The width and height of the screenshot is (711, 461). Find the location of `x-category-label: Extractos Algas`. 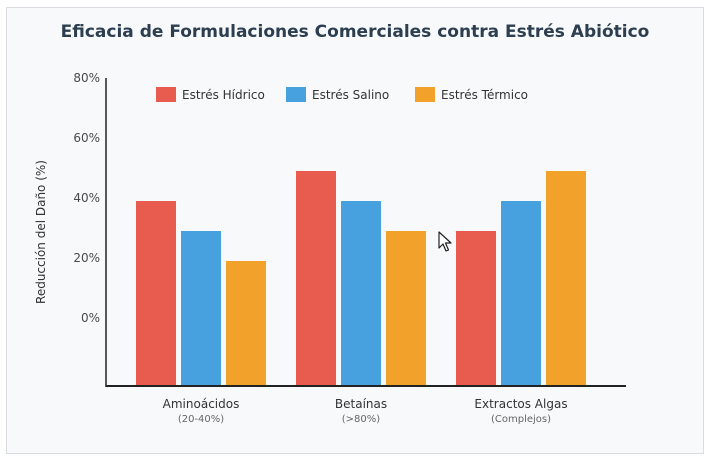

x-category-label: Extractos Algas is located at coordinates (520, 404).